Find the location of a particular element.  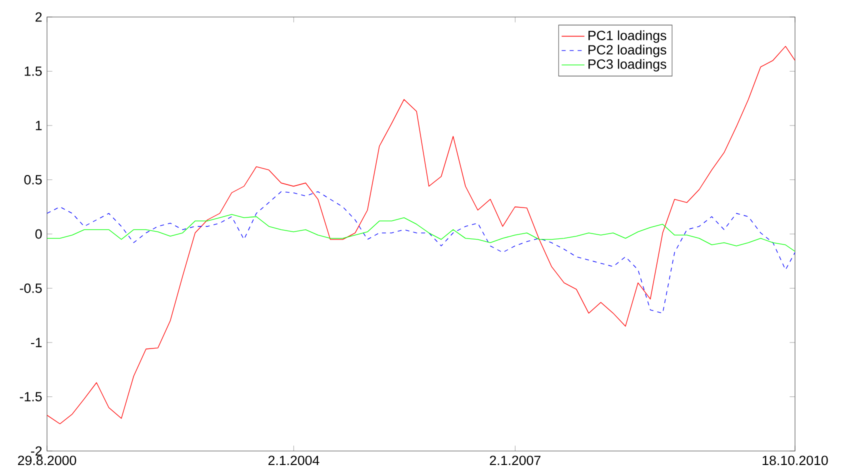

y-tick-label: -2 is located at coordinates (36, 451).